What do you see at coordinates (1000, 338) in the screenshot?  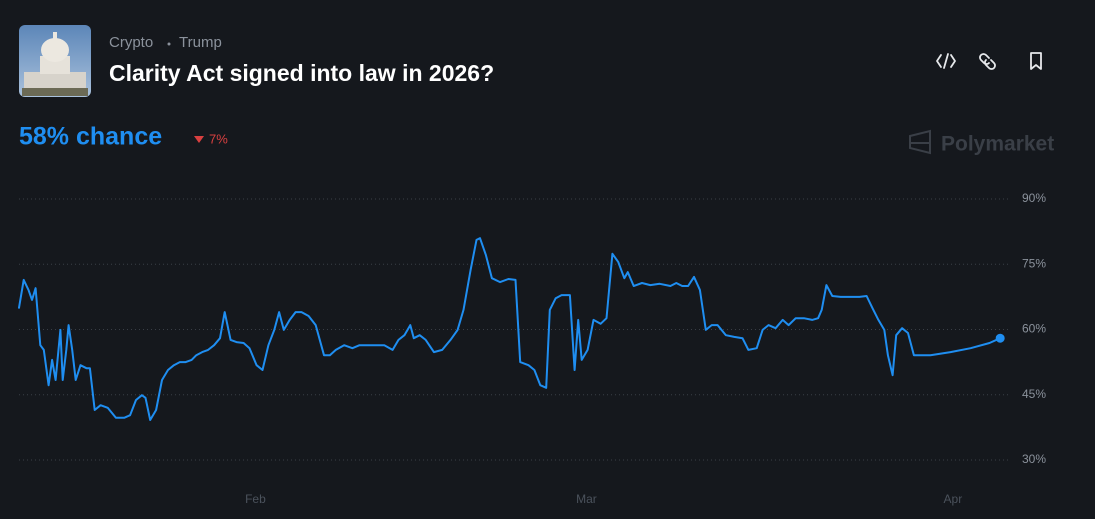 I see `end-point` at bounding box center [1000, 338].